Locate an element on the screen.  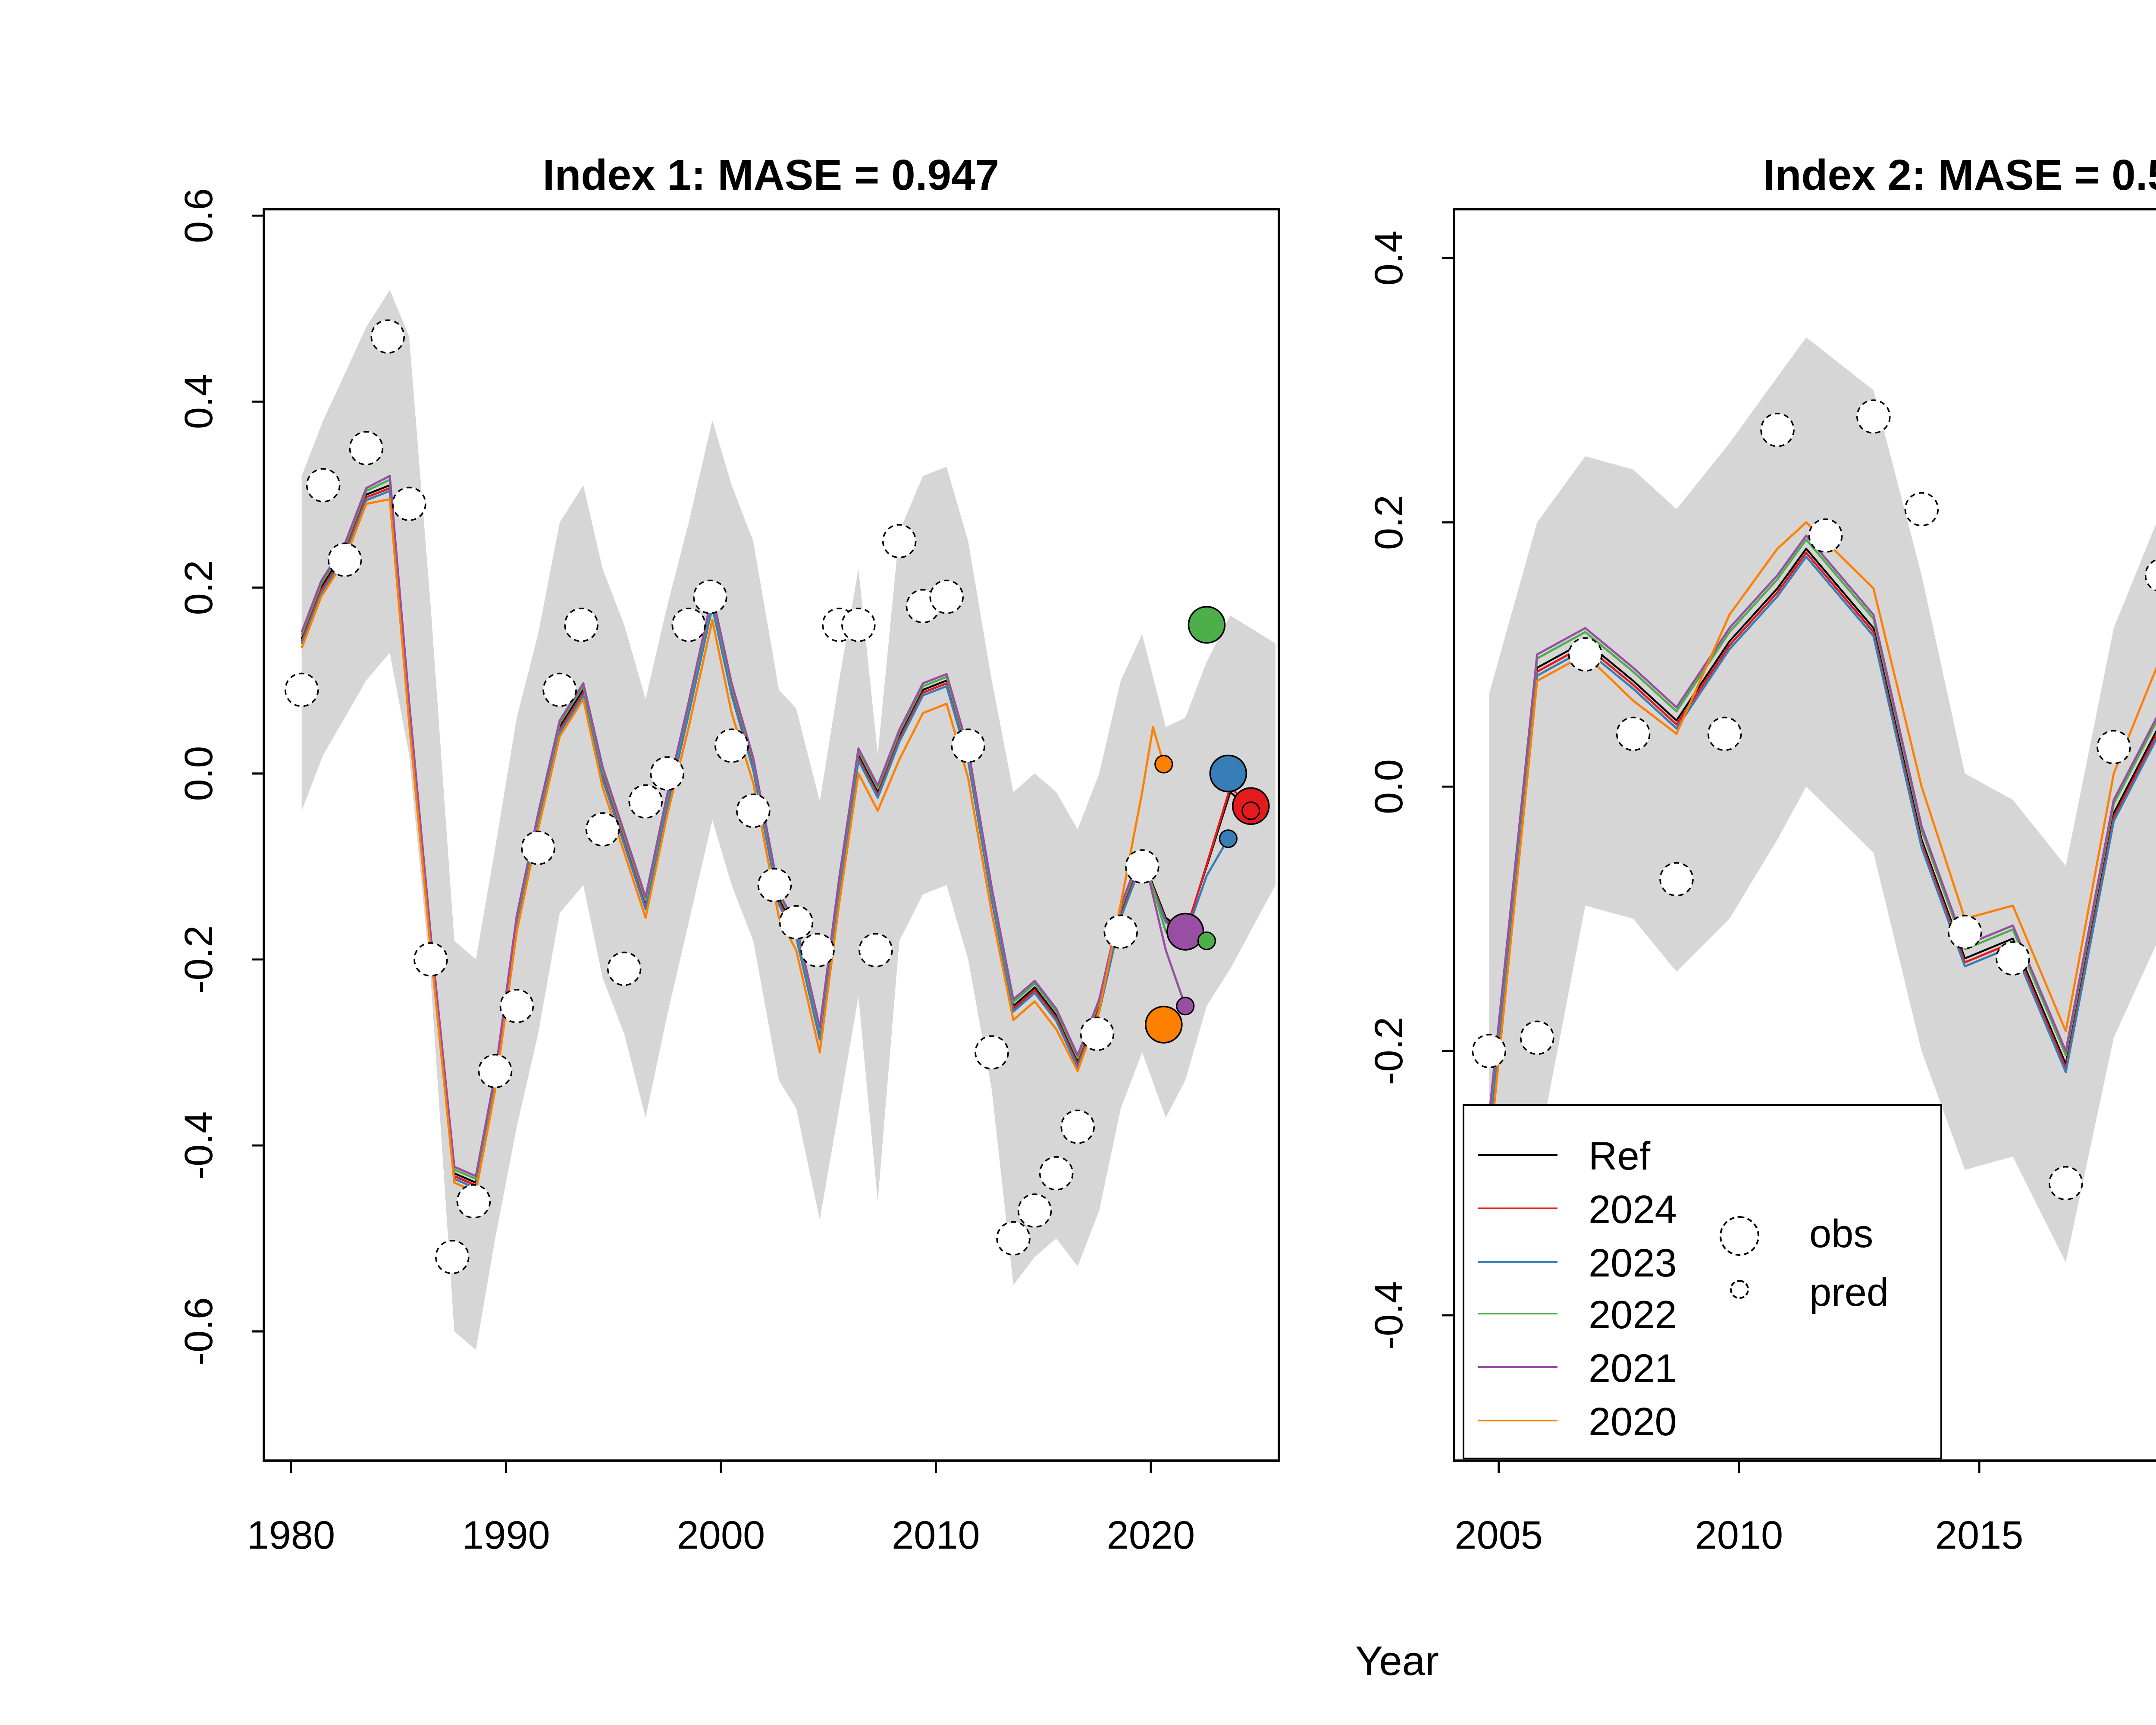
legend-entry-label: 2022 is located at coordinates (1633, 1315).